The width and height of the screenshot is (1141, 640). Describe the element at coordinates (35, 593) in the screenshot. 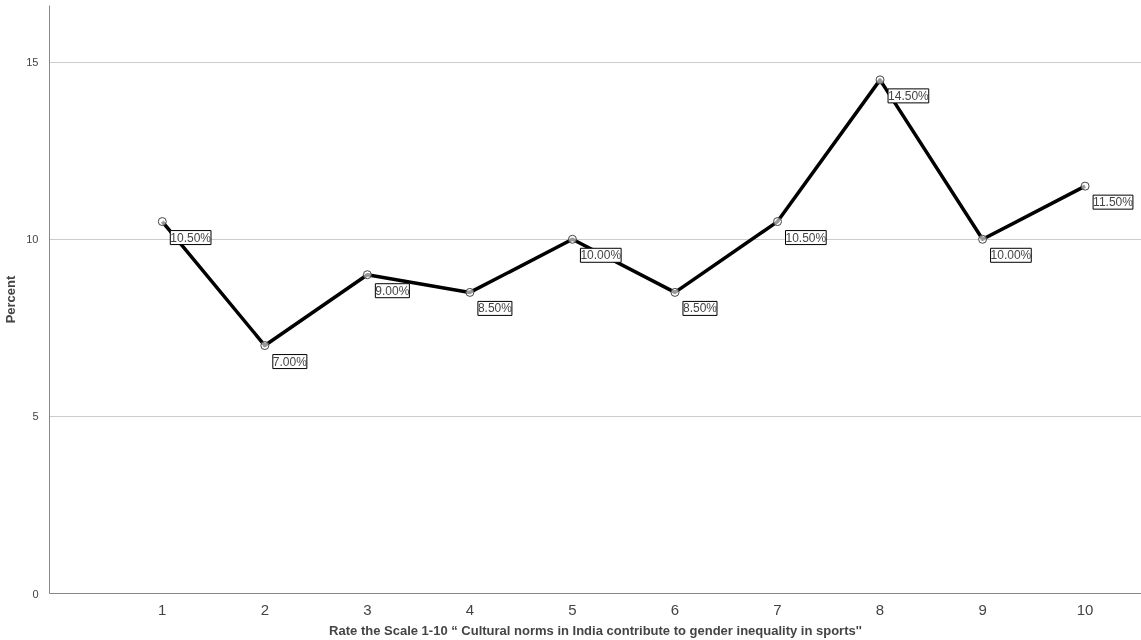

I see `y-tick-label: 0` at that location.